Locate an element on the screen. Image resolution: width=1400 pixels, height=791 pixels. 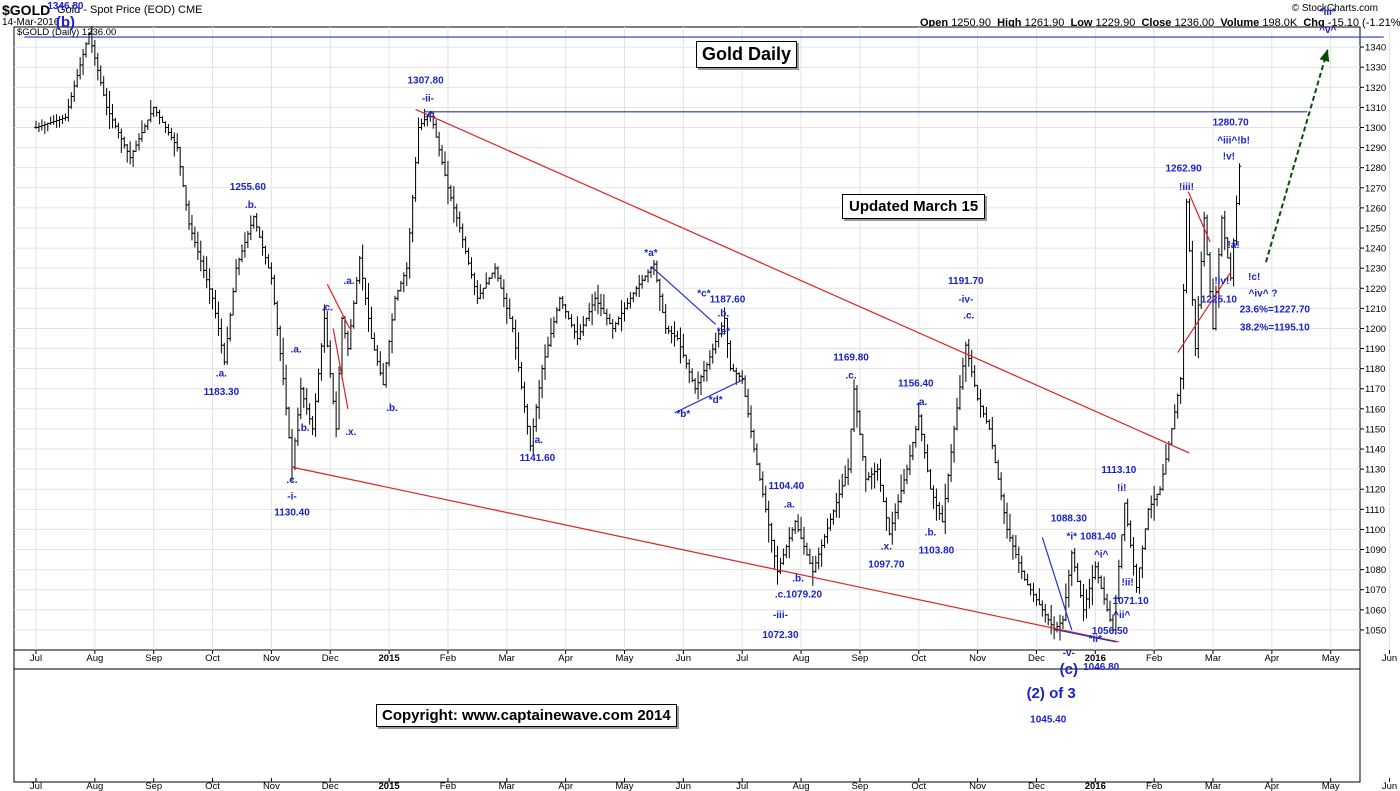
wave-label: 23.6%=1227.70 is located at coordinates (1275, 309).